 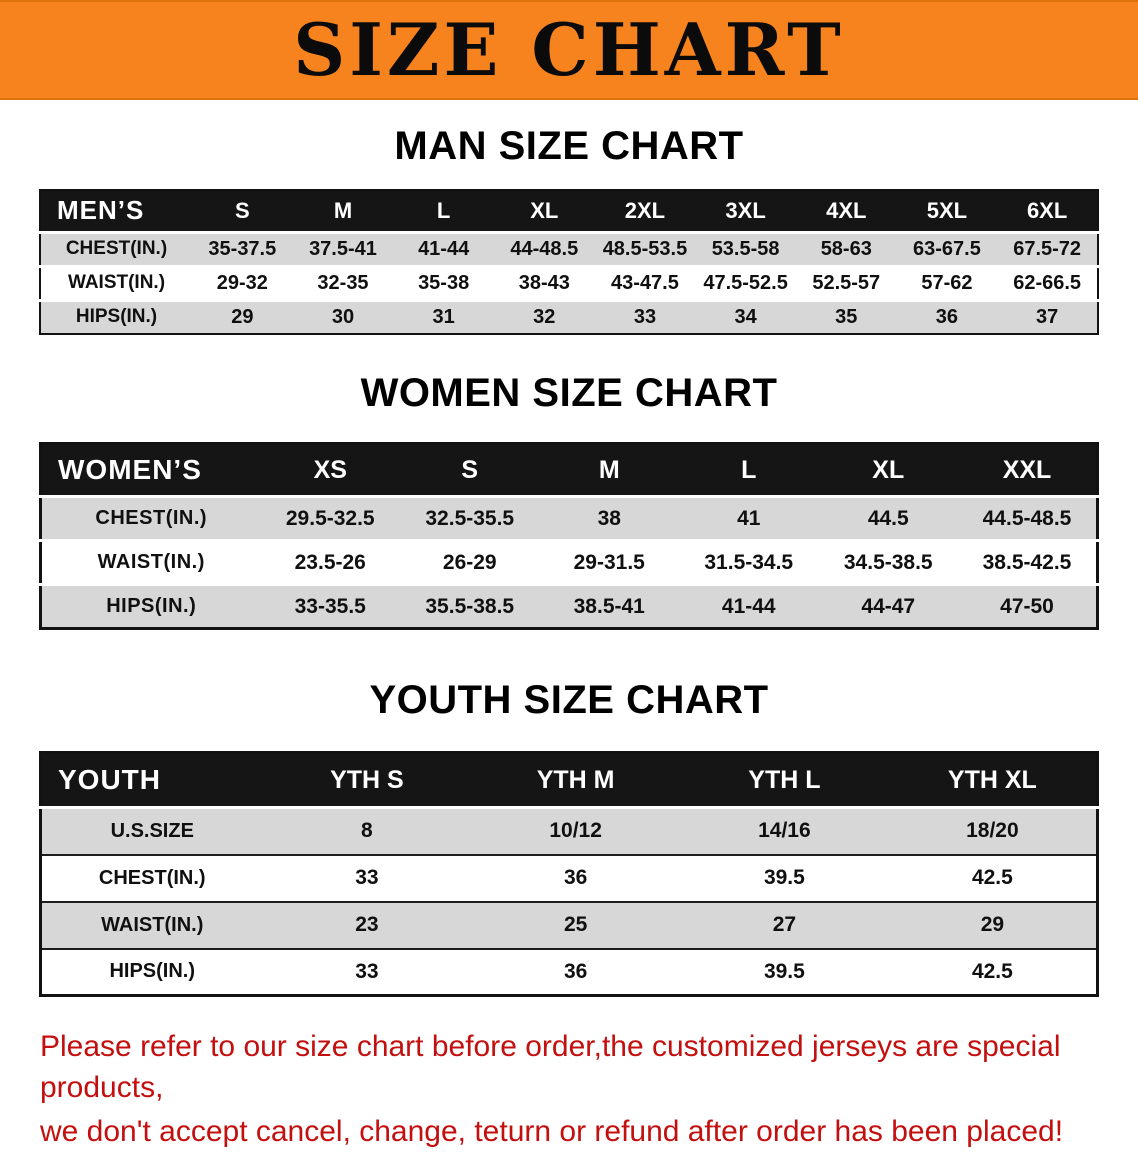 I want to click on value-cell: 10/12, so click(x=575, y=831).